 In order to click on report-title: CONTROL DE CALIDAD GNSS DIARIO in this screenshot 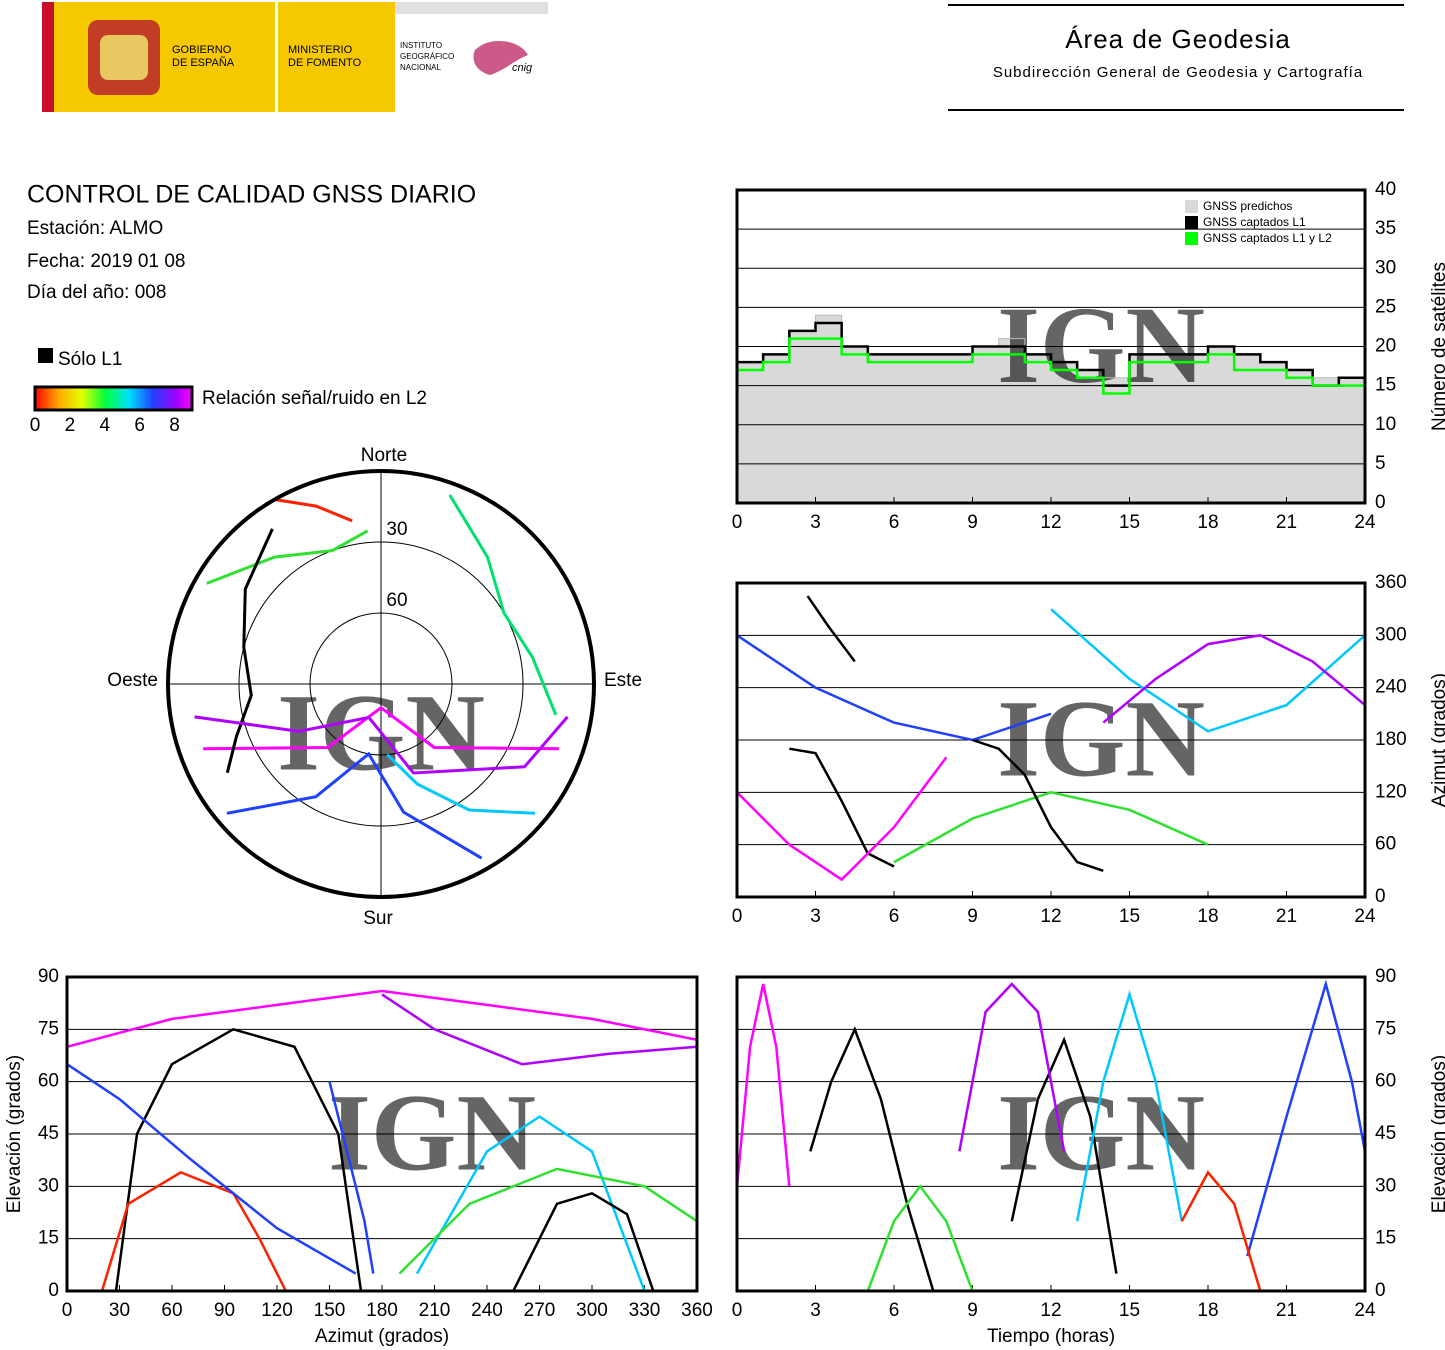, I will do `click(251, 195)`.